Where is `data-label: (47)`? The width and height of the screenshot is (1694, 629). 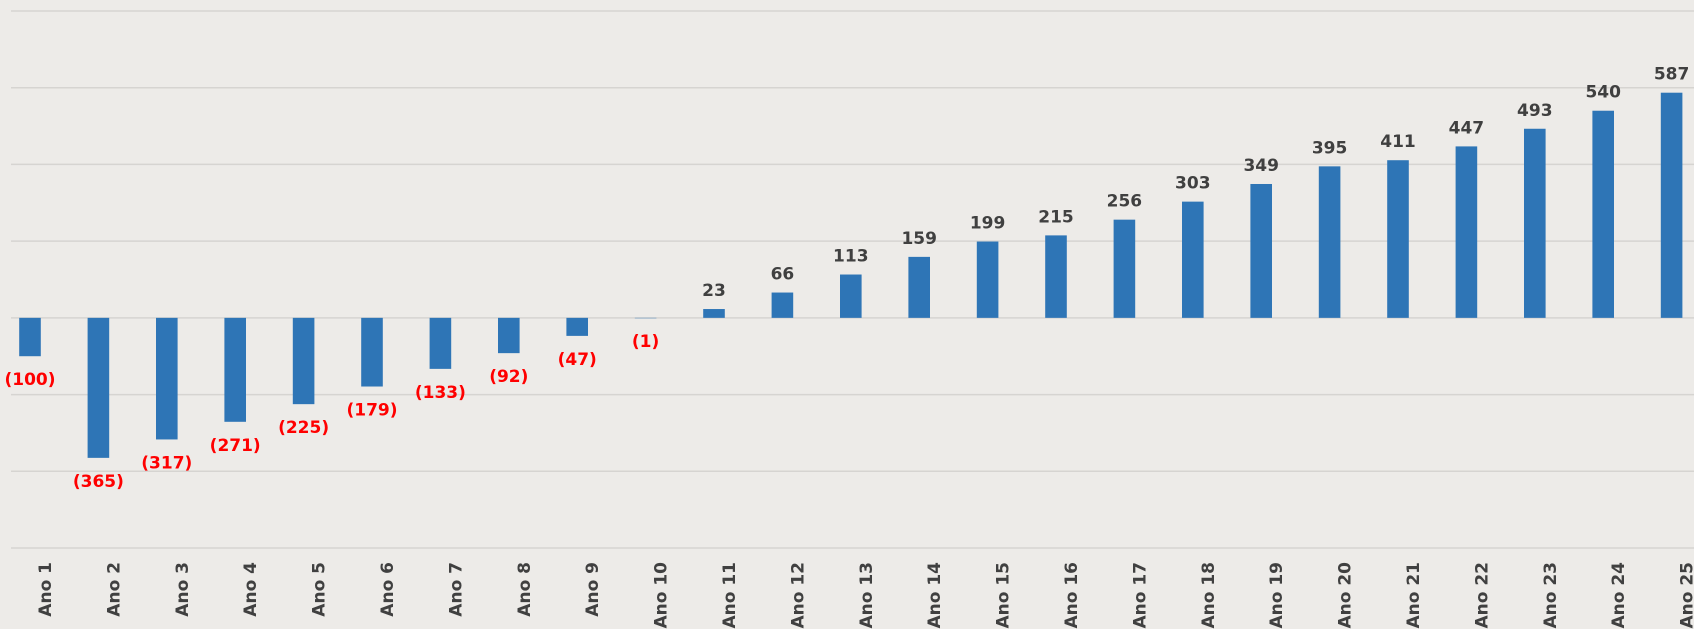 data-label: (47) is located at coordinates (577, 360).